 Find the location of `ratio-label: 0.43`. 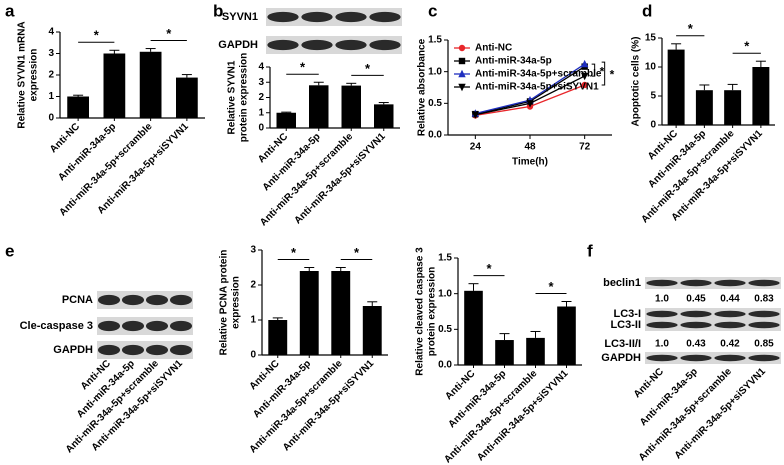

ratio-label: 0.43 is located at coordinates (696, 344).